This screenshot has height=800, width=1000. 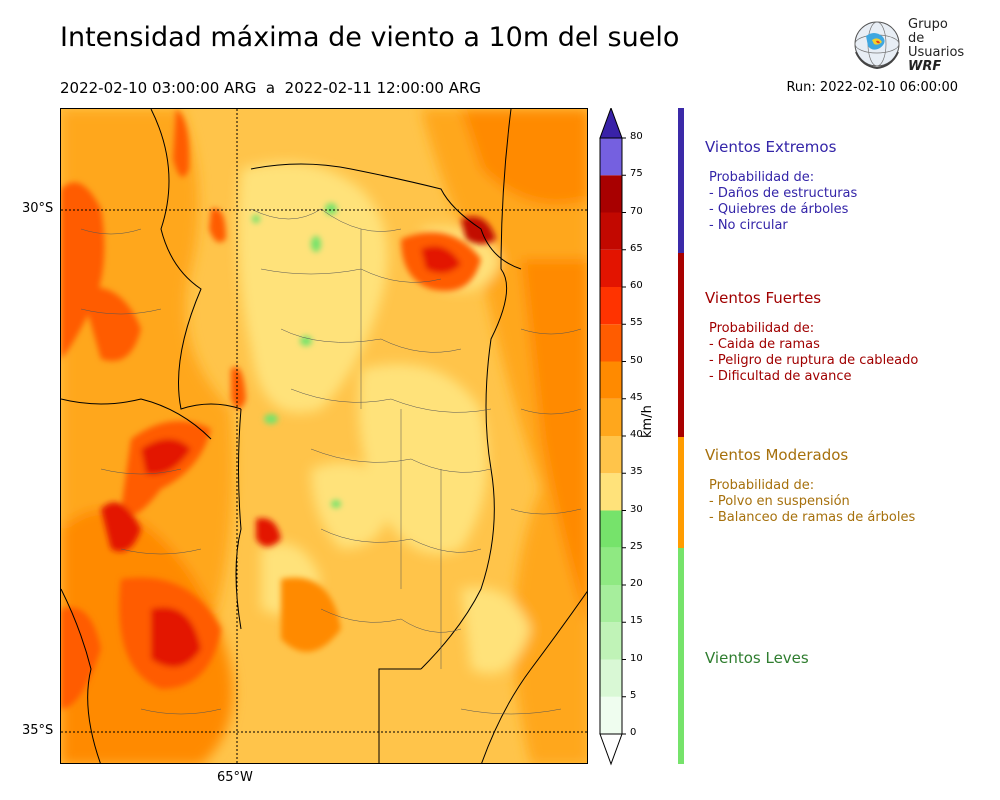 I want to click on colorbar, so click(x=618, y=437).